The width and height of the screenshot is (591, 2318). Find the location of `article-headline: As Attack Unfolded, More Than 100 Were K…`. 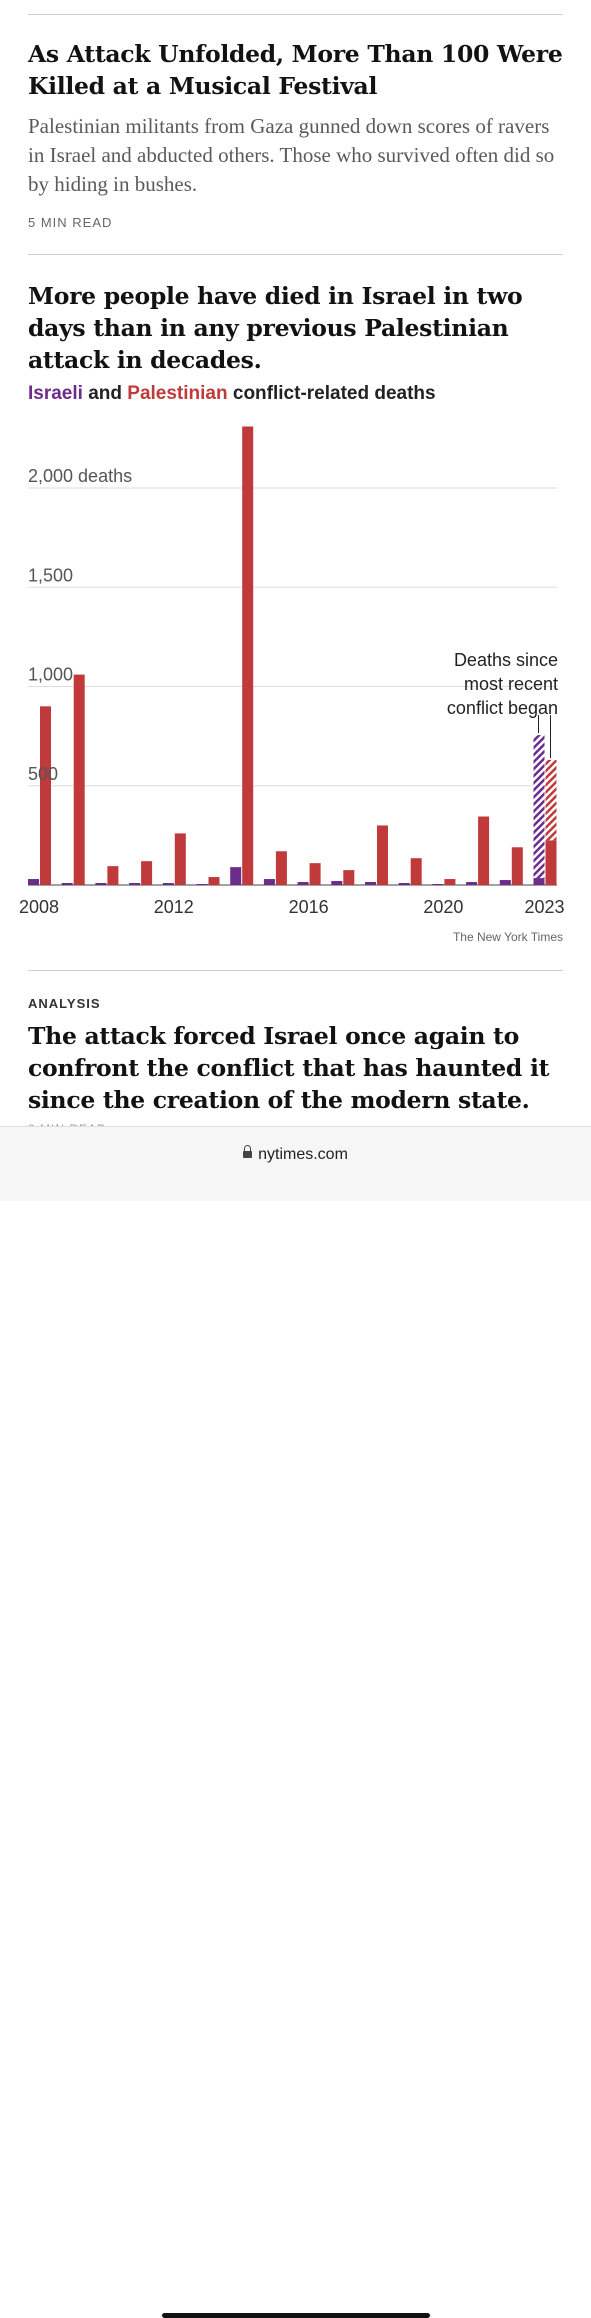

article-headline: As Attack Unfolded, More Than 100 Were K… is located at coordinates (295, 70).